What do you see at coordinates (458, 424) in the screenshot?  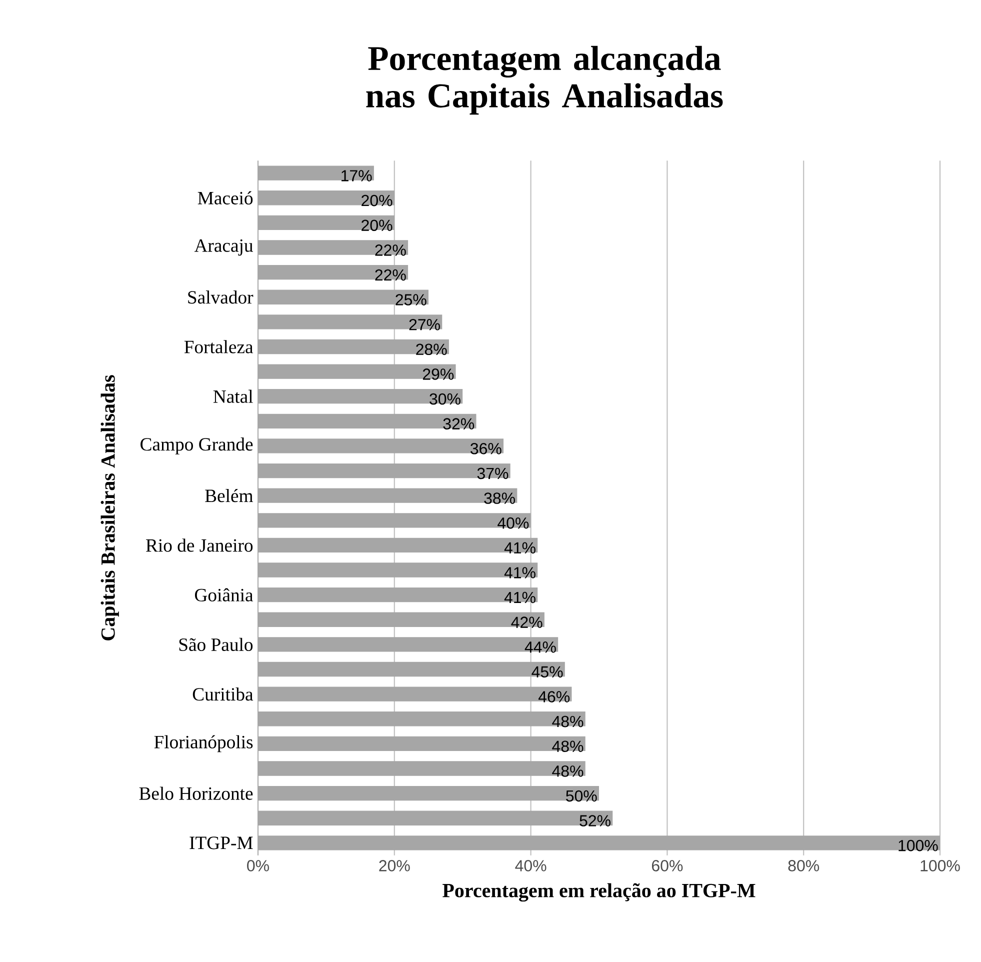 I see `data-label: 32%` at bounding box center [458, 424].